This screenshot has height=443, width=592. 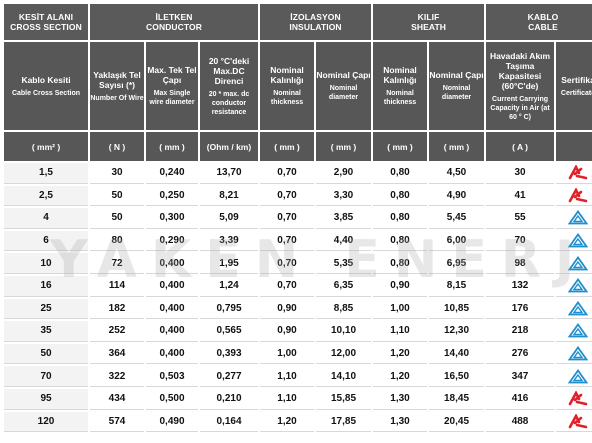 I want to click on table-row: 120 574 0,490 0,164 1,20 17,85 1,30 20,45 488, so click(x=298, y=422).